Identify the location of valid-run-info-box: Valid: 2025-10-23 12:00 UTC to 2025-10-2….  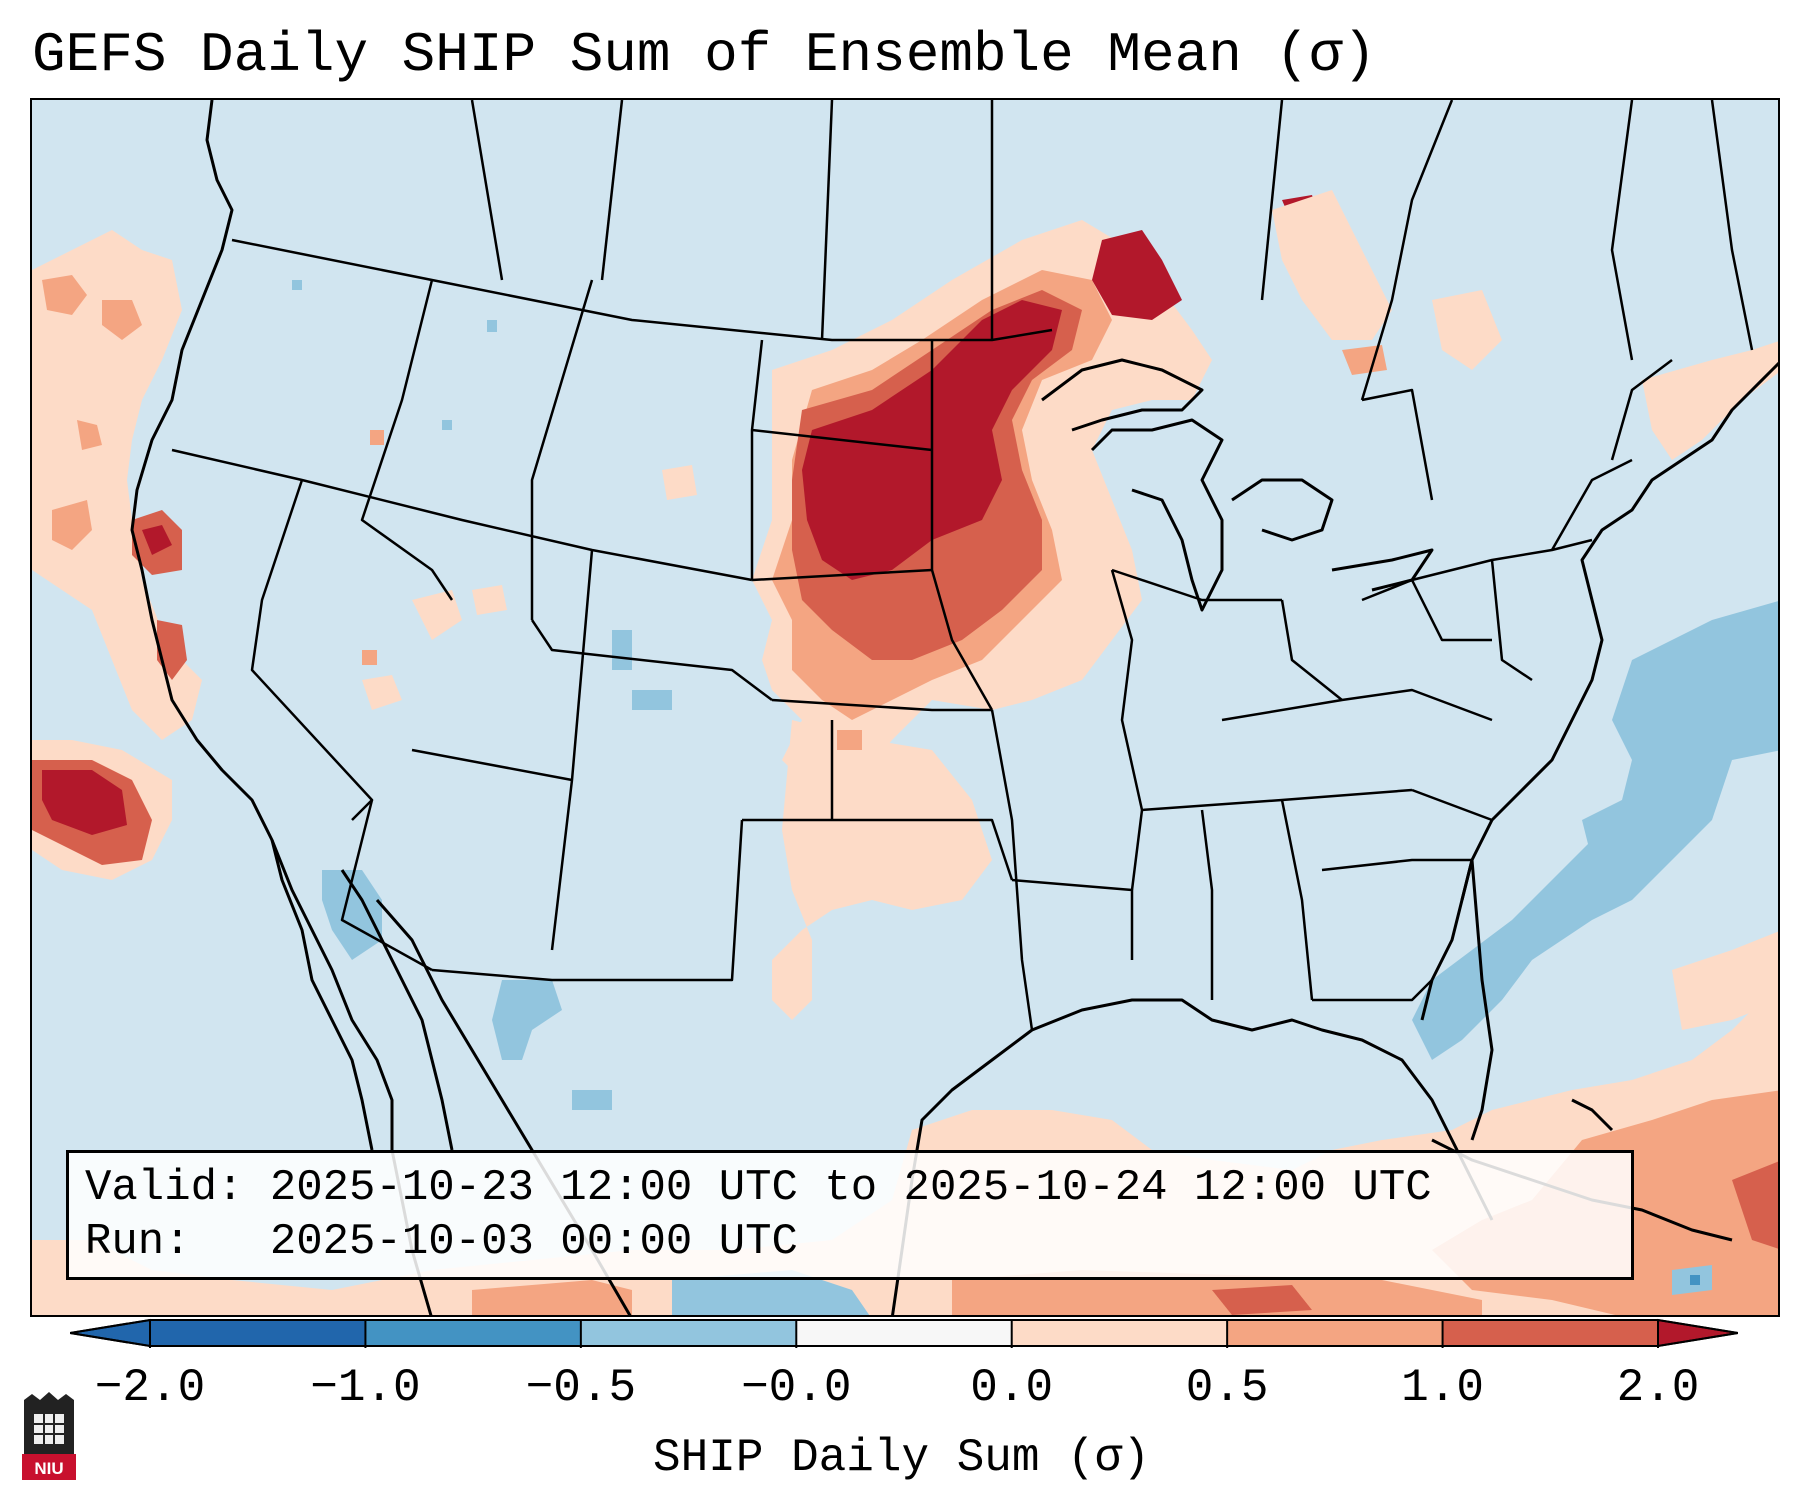
(850, 1215).